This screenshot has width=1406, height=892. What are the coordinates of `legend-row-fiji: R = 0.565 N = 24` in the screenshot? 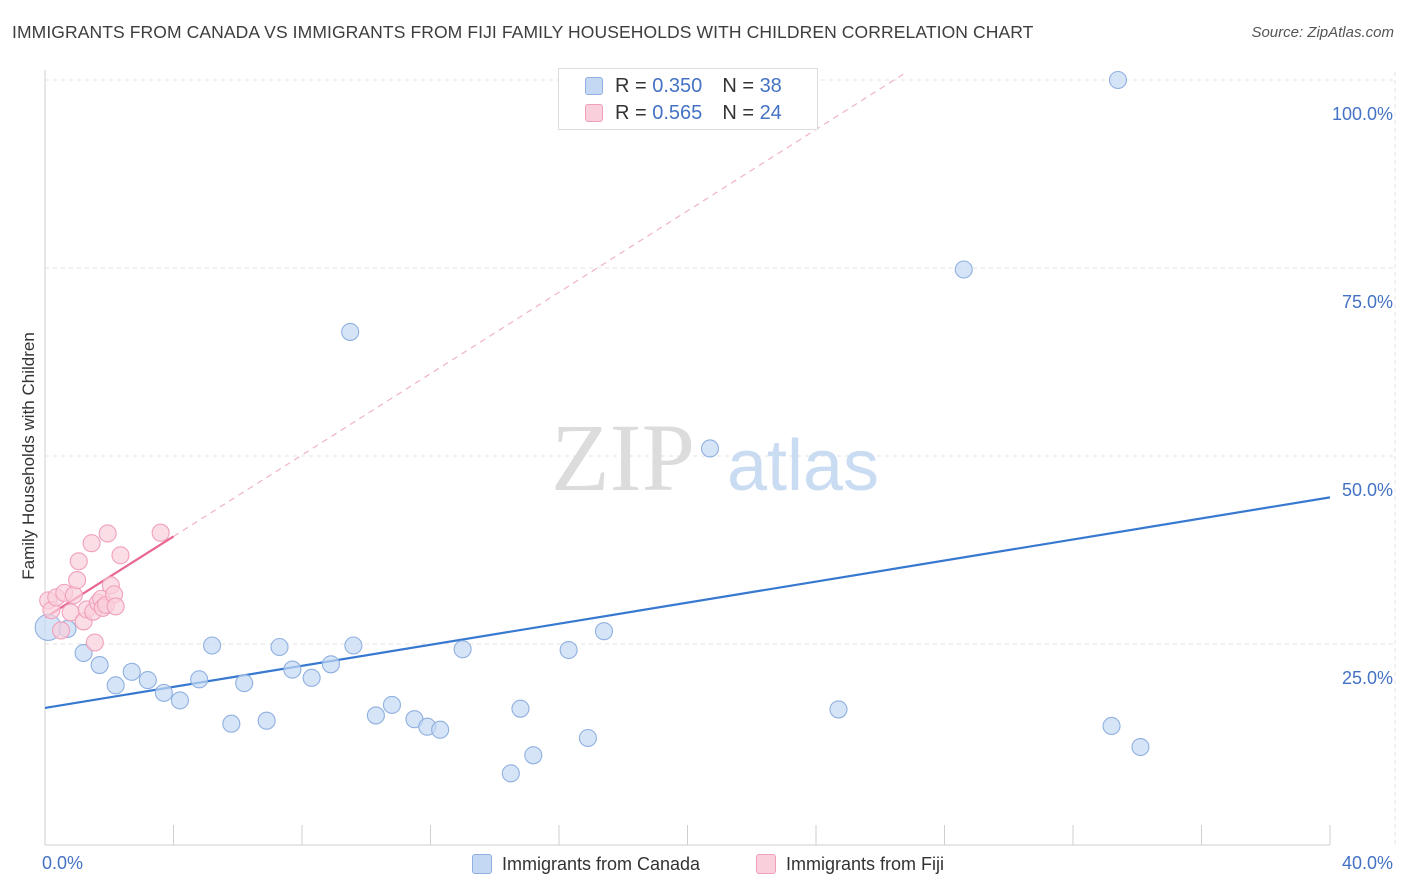 It's located at (683, 113).